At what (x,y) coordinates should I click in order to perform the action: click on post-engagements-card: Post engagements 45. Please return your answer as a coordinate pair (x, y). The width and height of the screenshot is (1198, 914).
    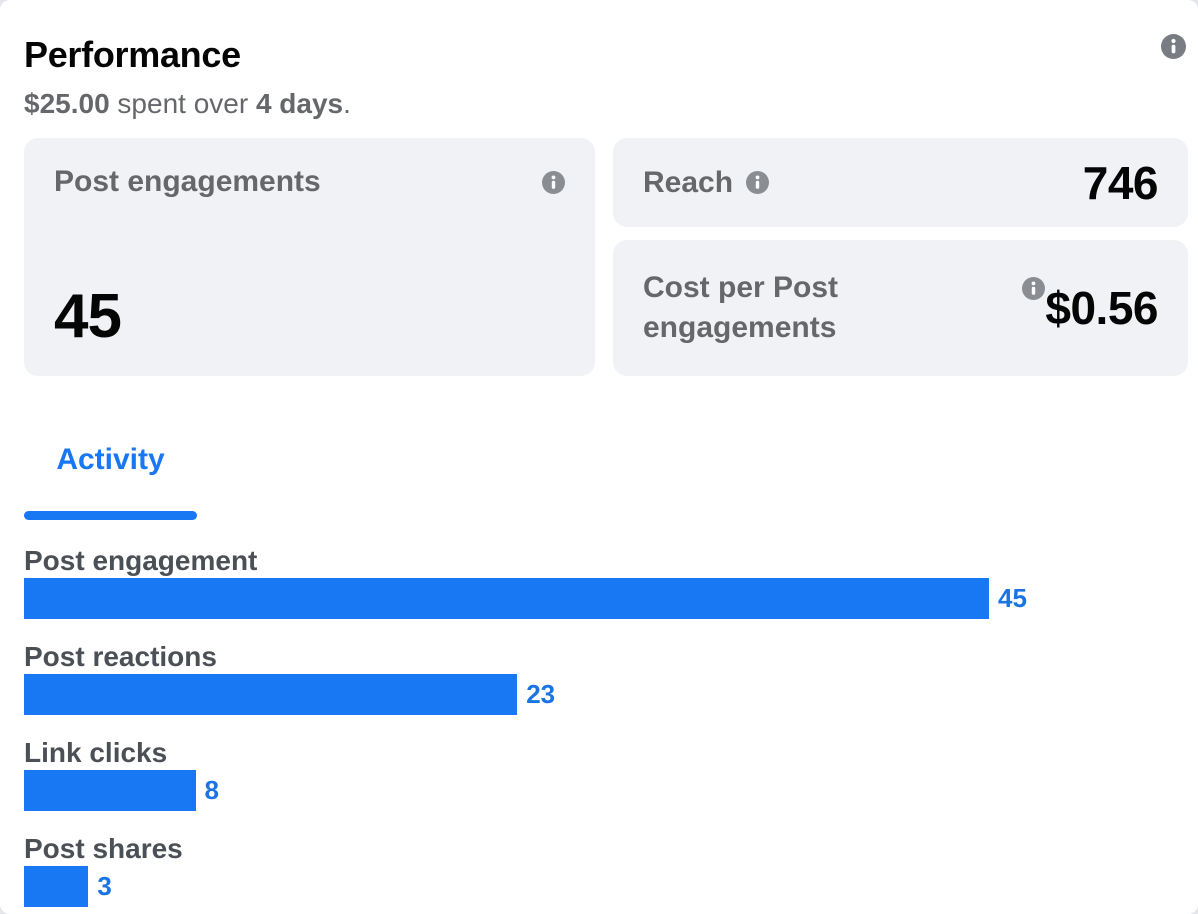
    Looking at the image, I should click on (309, 257).